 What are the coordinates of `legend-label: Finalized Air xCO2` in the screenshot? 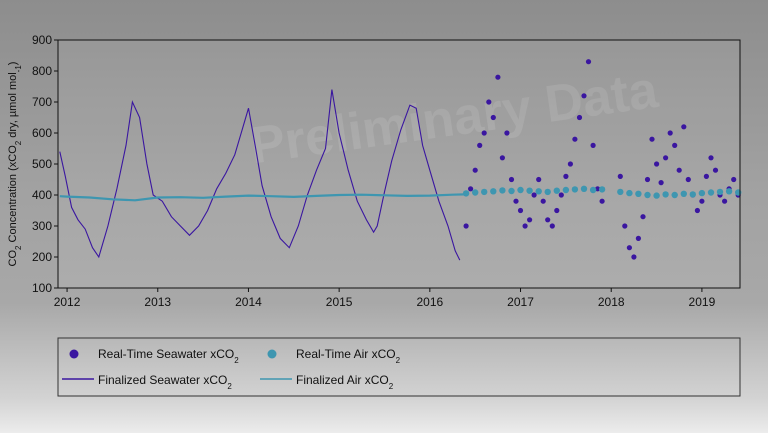 It's located at (345, 382).